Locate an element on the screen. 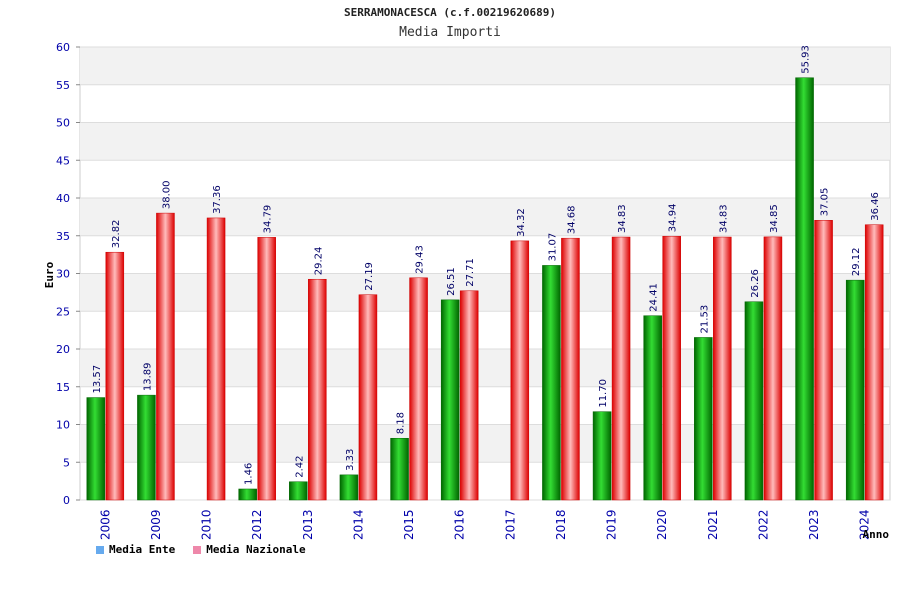 The image size is (900, 600). y-tick-label: 25 is located at coordinates (63, 311).